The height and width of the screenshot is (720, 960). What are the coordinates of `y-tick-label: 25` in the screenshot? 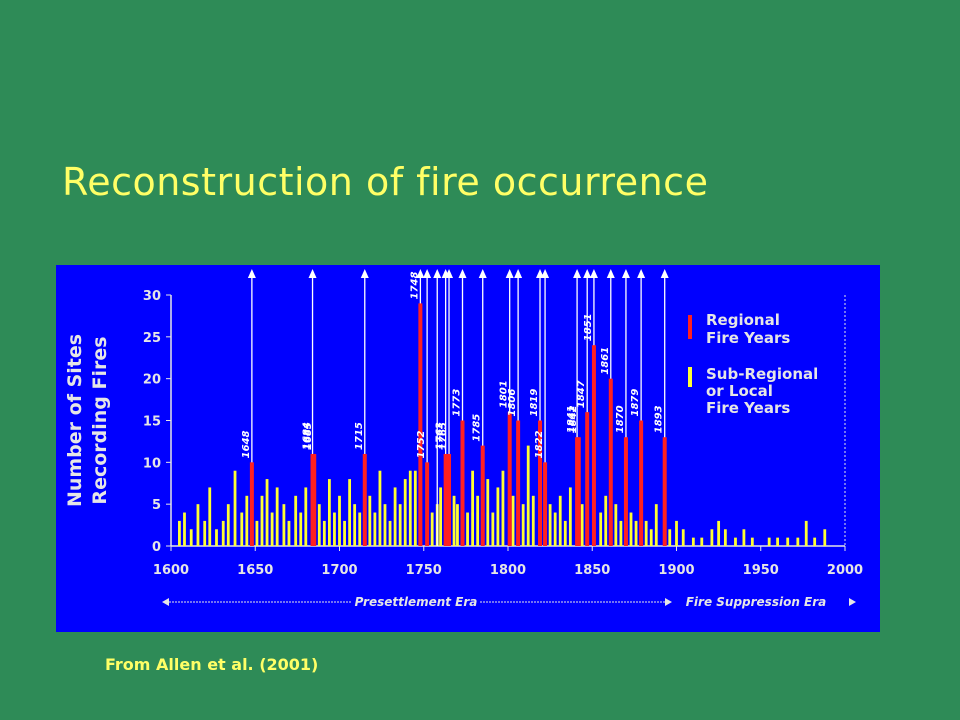 It's located at (152, 338).